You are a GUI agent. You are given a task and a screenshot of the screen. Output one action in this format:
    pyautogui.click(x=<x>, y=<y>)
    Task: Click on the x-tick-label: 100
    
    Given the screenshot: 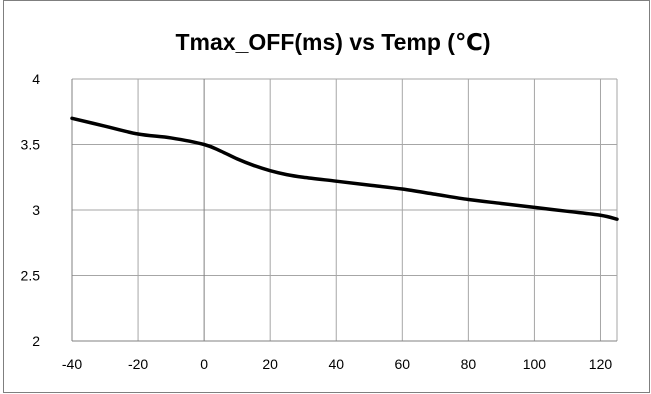 What is the action you would take?
    pyautogui.click(x=535, y=364)
    